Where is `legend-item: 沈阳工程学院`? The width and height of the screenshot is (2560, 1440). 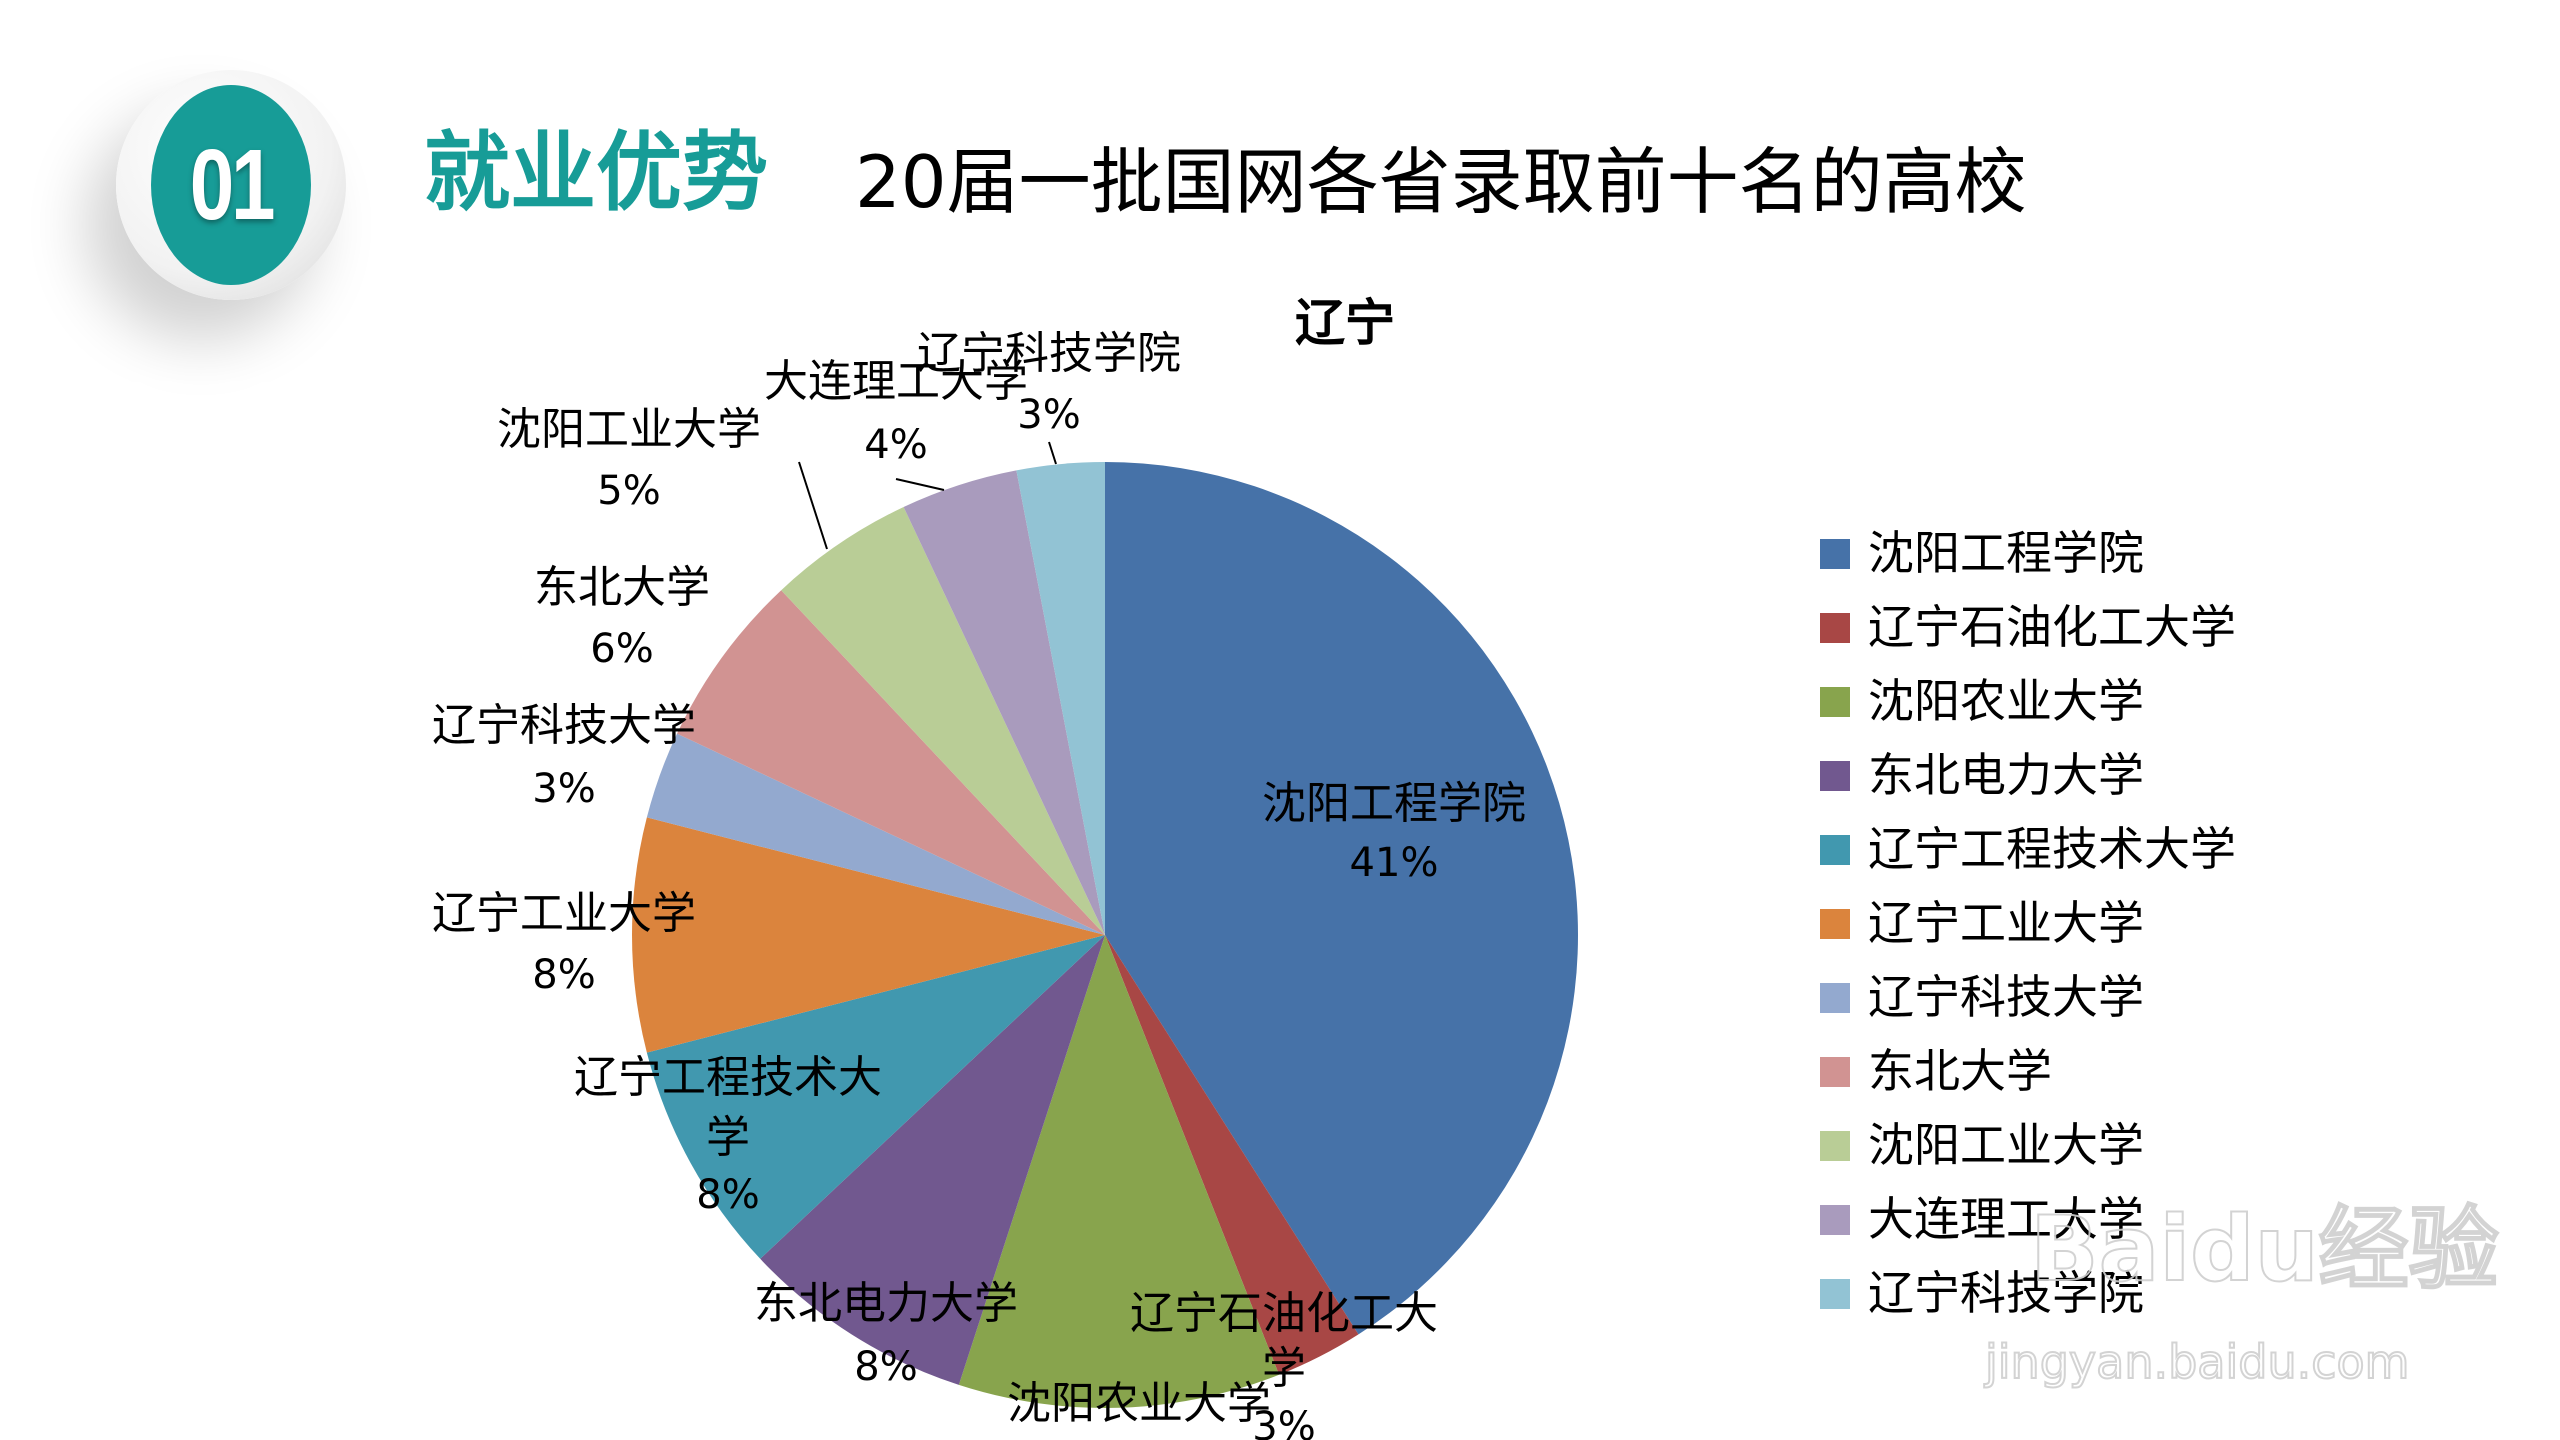
legend-item: 沈阳工程学院 is located at coordinates (1982, 553).